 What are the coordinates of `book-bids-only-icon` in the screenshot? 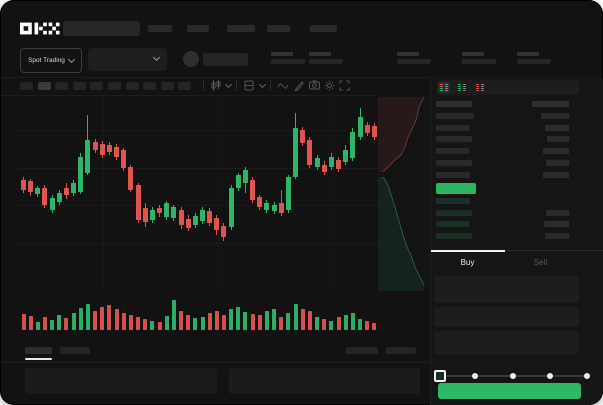 It's located at (462, 87).